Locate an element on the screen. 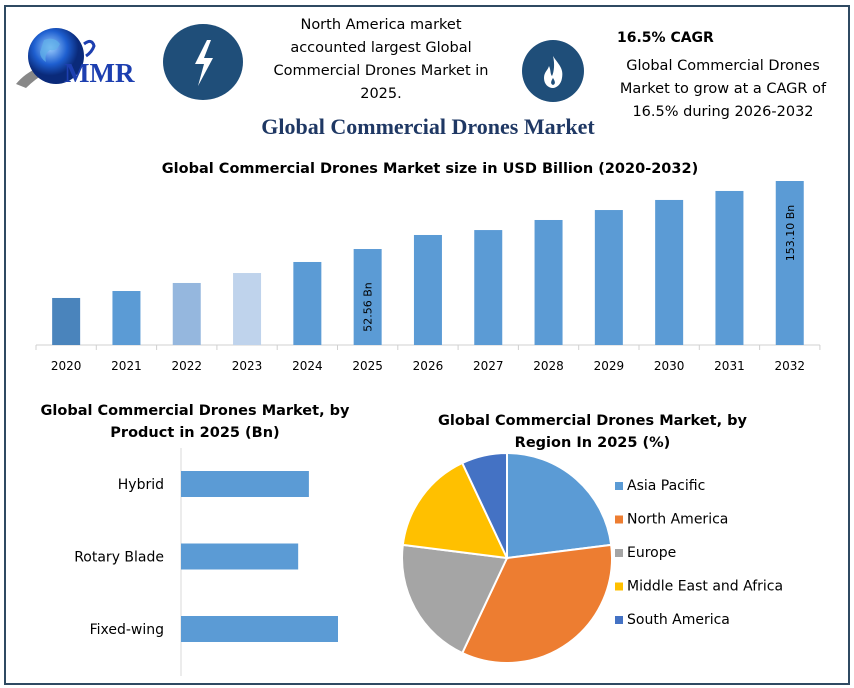 Image resolution: width=854 pixels, height=688 pixels. data-label-2025: 52.56 Bn is located at coordinates (368, 307).